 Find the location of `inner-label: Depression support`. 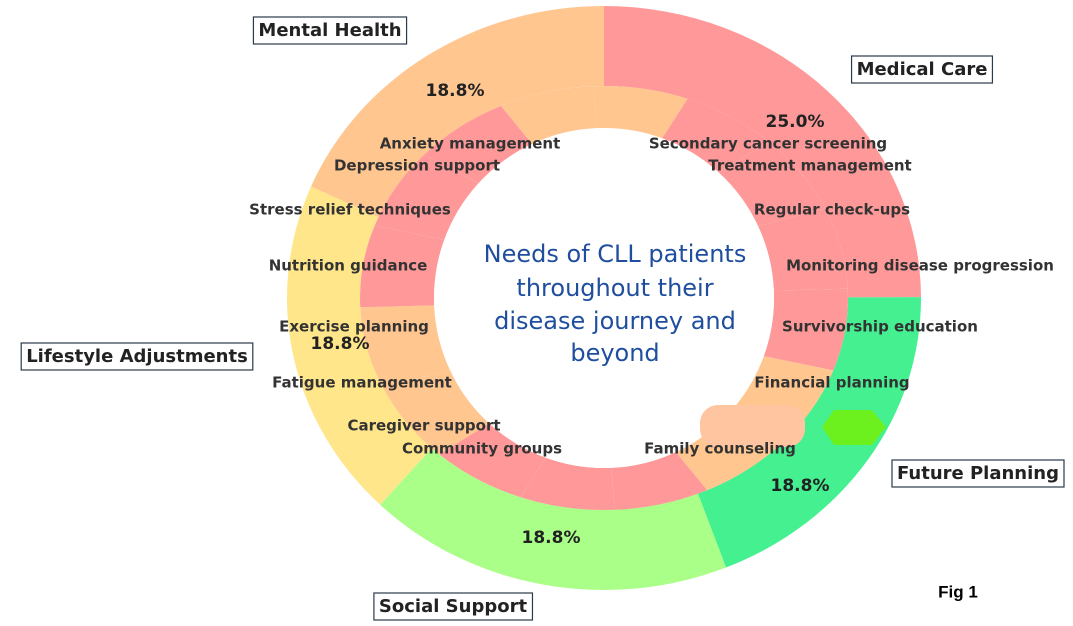

inner-label: Depression support is located at coordinates (417, 166).